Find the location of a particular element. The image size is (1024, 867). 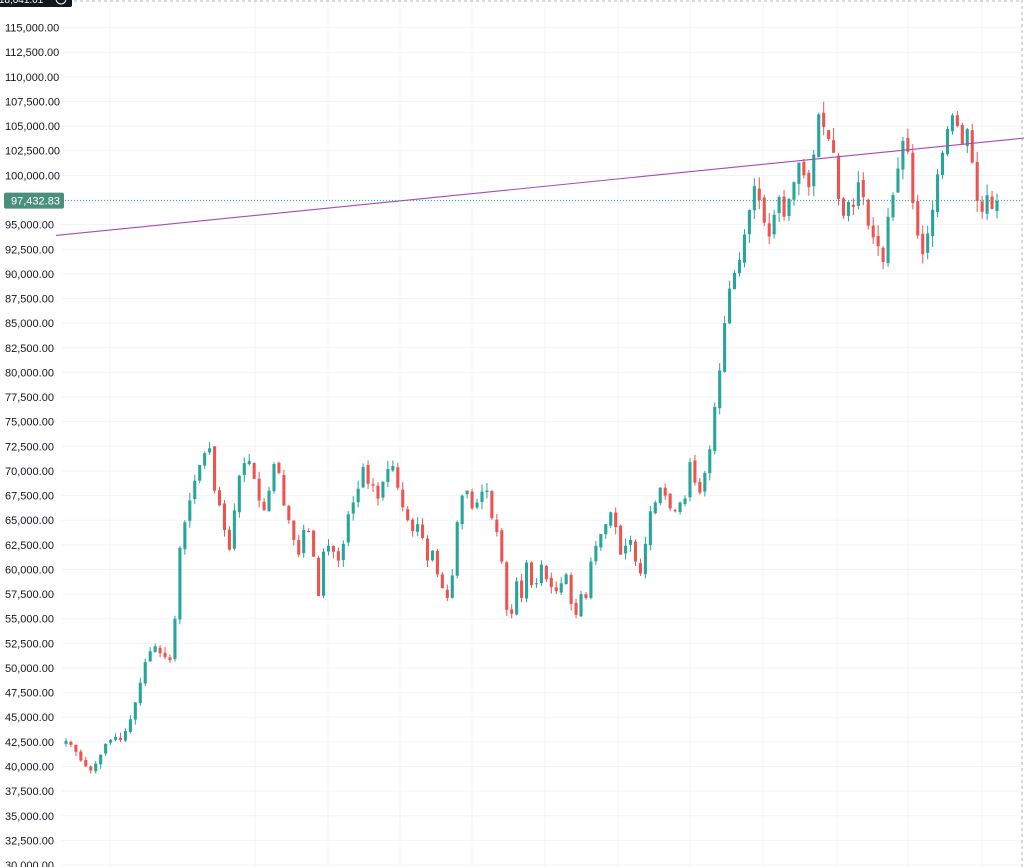

y-tick-label: 70,000.00 is located at coordinates (29, 472).